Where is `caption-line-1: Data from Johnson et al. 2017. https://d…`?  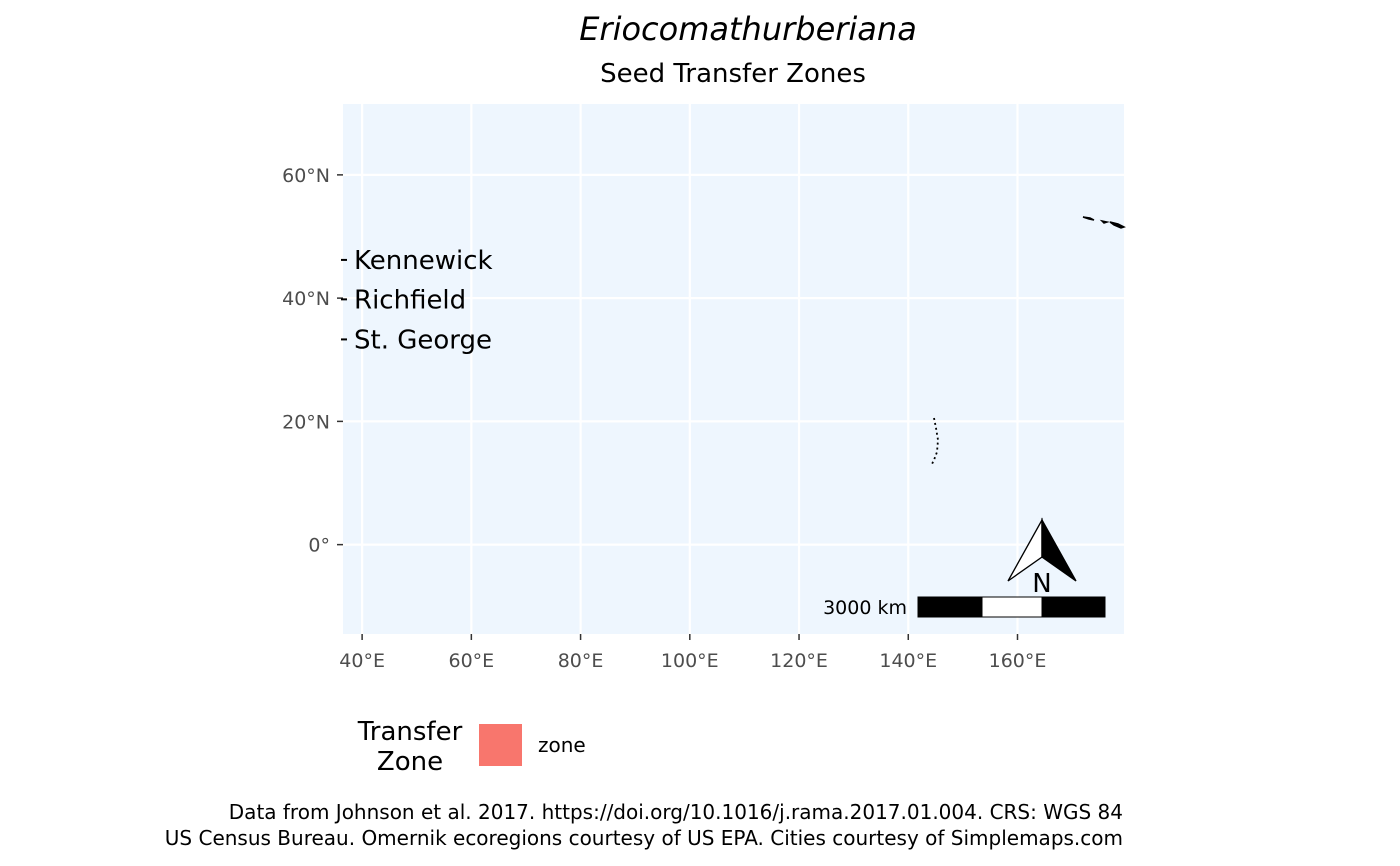 caption-line-1: Data from Johnson et al. 2017. https://d… is located at coordinates (676, 812).